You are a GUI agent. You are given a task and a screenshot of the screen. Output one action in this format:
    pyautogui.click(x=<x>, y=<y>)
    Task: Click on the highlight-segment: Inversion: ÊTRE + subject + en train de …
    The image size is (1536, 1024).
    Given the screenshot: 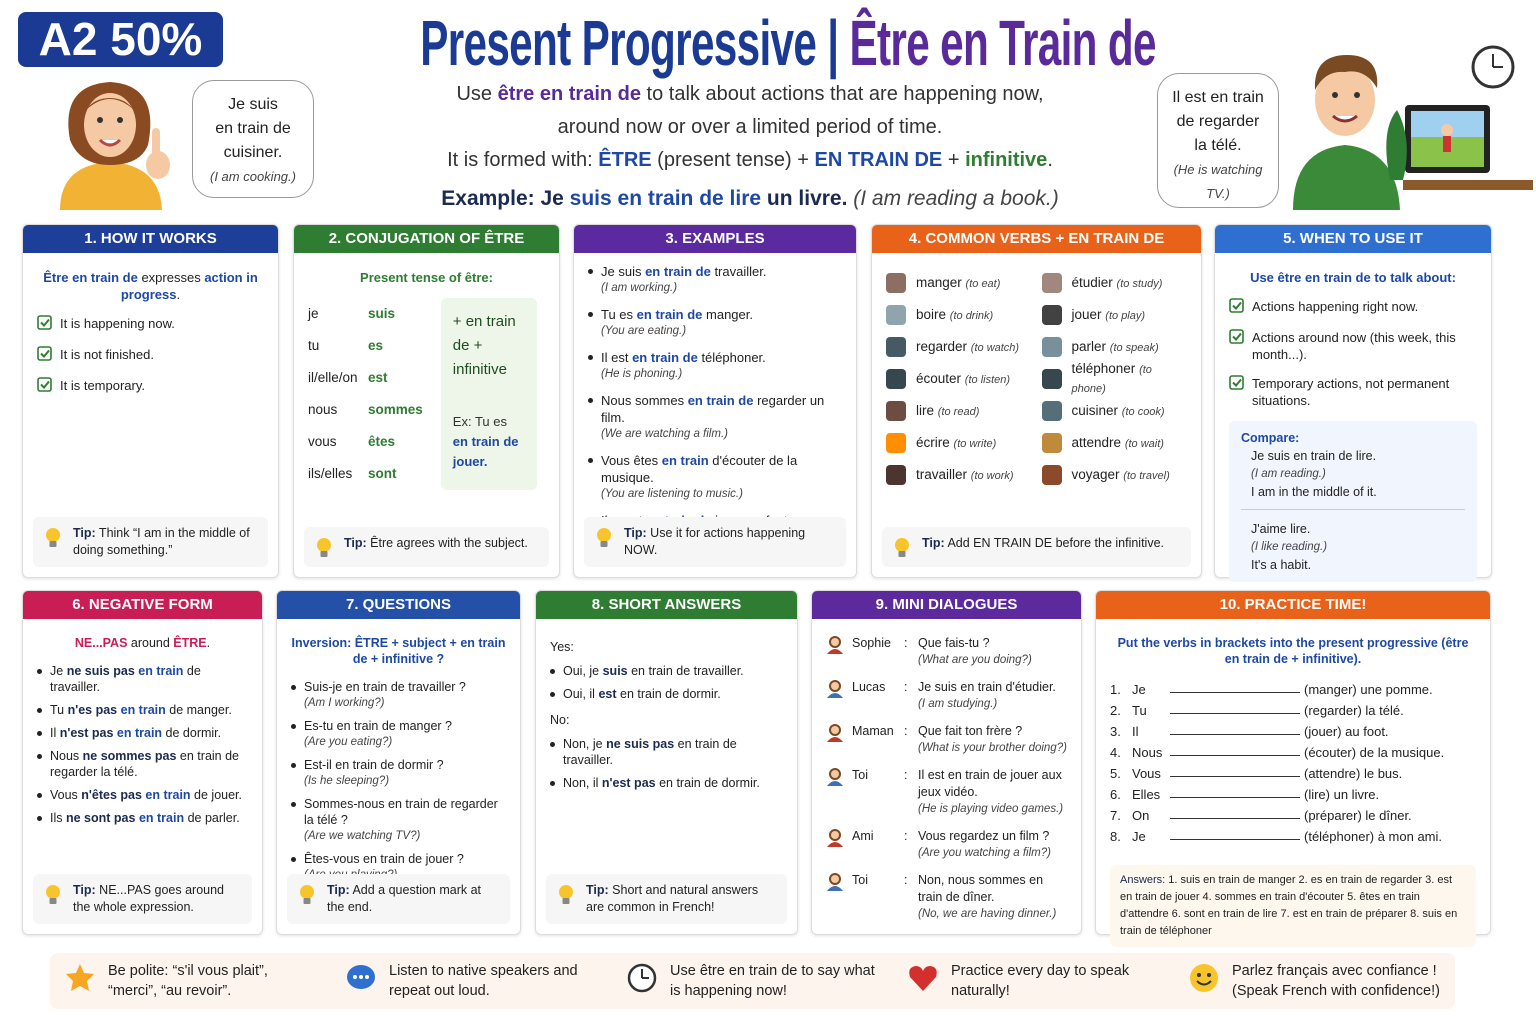 What is the action you would take?
    pyautogui.click(x=398, y=651)
    